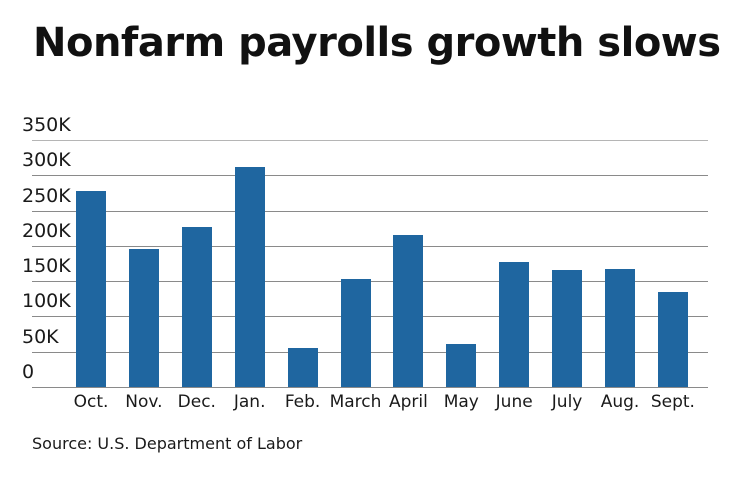  What do you see at coordinates (461, 402) in the screenshot?
I see `x-axis-tick-label: May` at bounding box center [461, 402].